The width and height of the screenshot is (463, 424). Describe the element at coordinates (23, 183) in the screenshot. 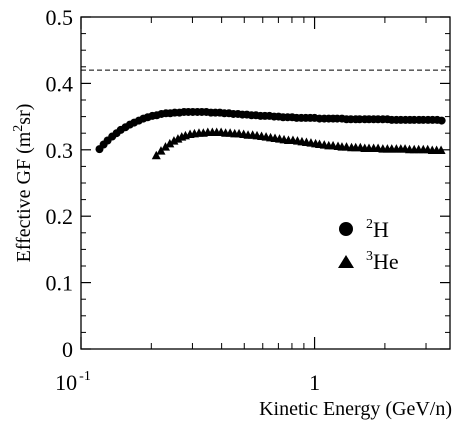

I see `y-axis-label: Effective GF (m2sr)` at that location.